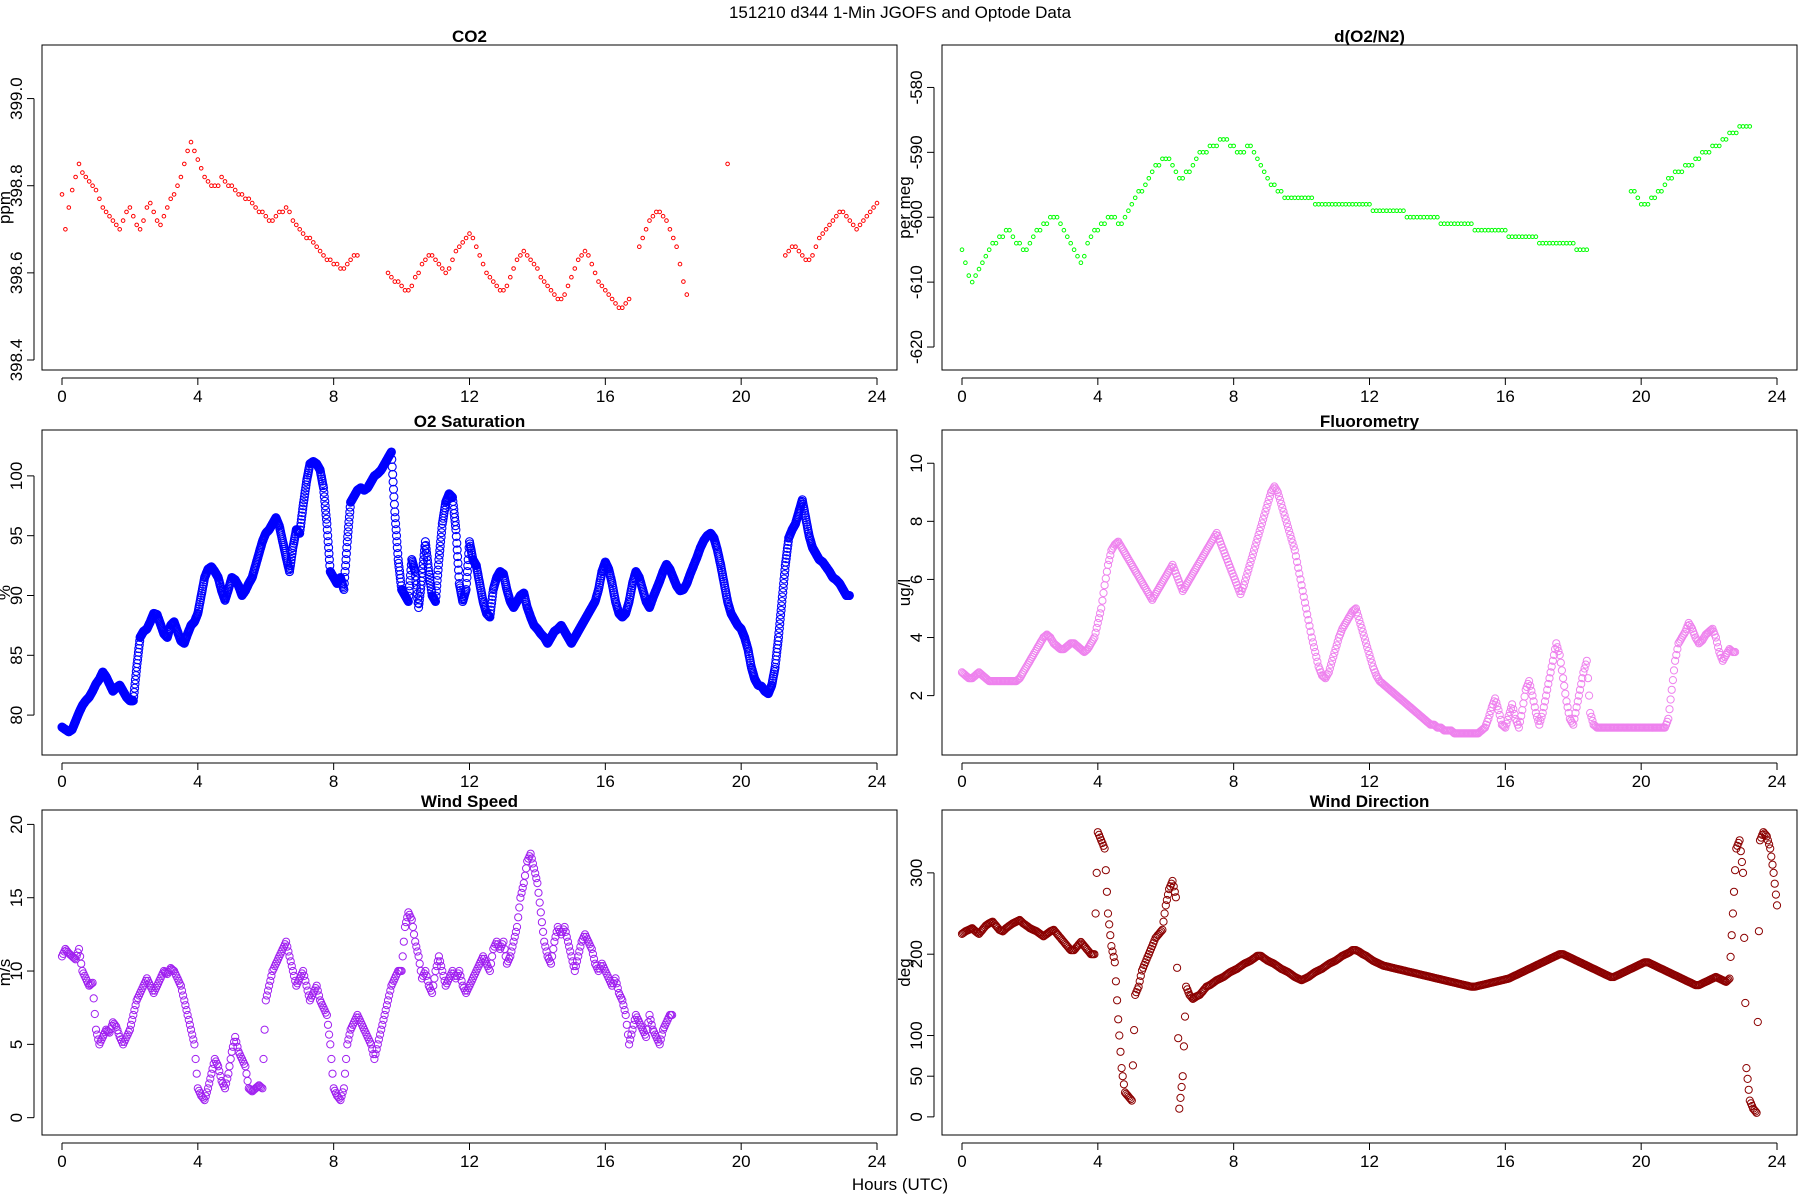 Image resolution: width=1800 pixels, height=1200 pixels. I want to click on wspd-title: Wind Speed, so click(469, 801).